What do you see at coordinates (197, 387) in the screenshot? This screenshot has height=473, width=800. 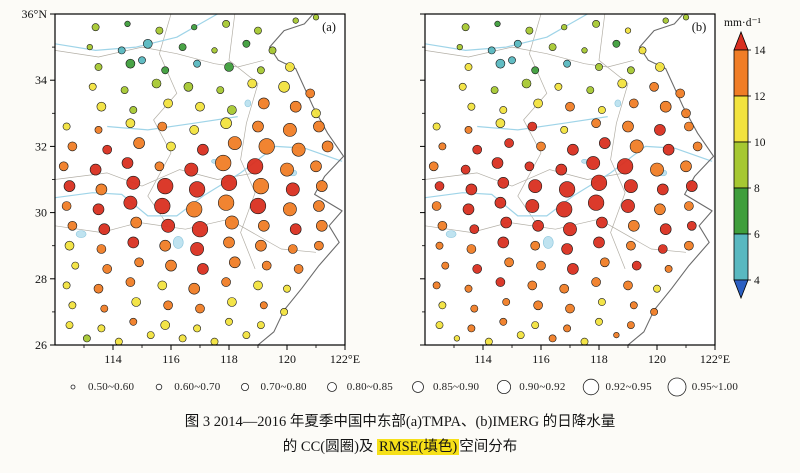 I see `legend-label: 0.60~0.70` at bounding box center [197, 387].